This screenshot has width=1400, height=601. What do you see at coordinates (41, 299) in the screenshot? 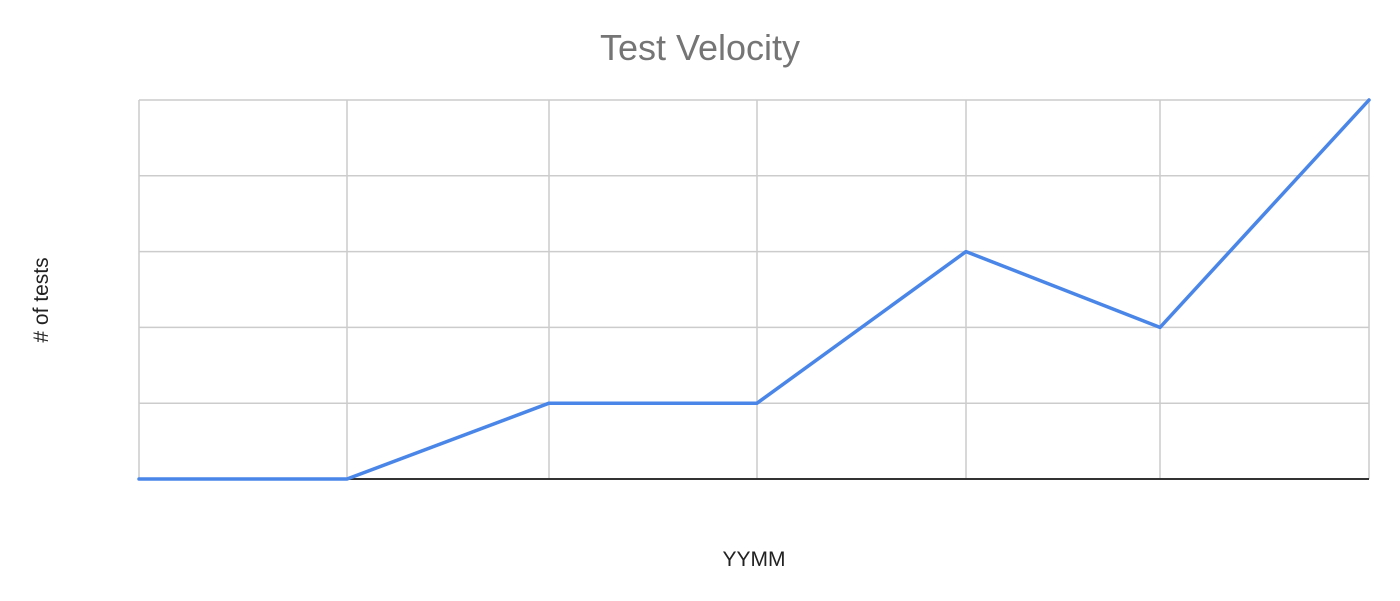
I see `y-axis-label: # of tests` at bounding box center [41, 299].